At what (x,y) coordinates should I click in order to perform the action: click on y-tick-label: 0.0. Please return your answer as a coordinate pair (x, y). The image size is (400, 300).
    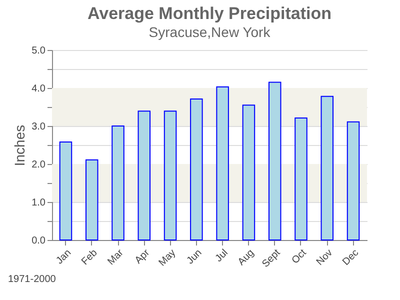
    Looking at the image, I should click on (39, 241).